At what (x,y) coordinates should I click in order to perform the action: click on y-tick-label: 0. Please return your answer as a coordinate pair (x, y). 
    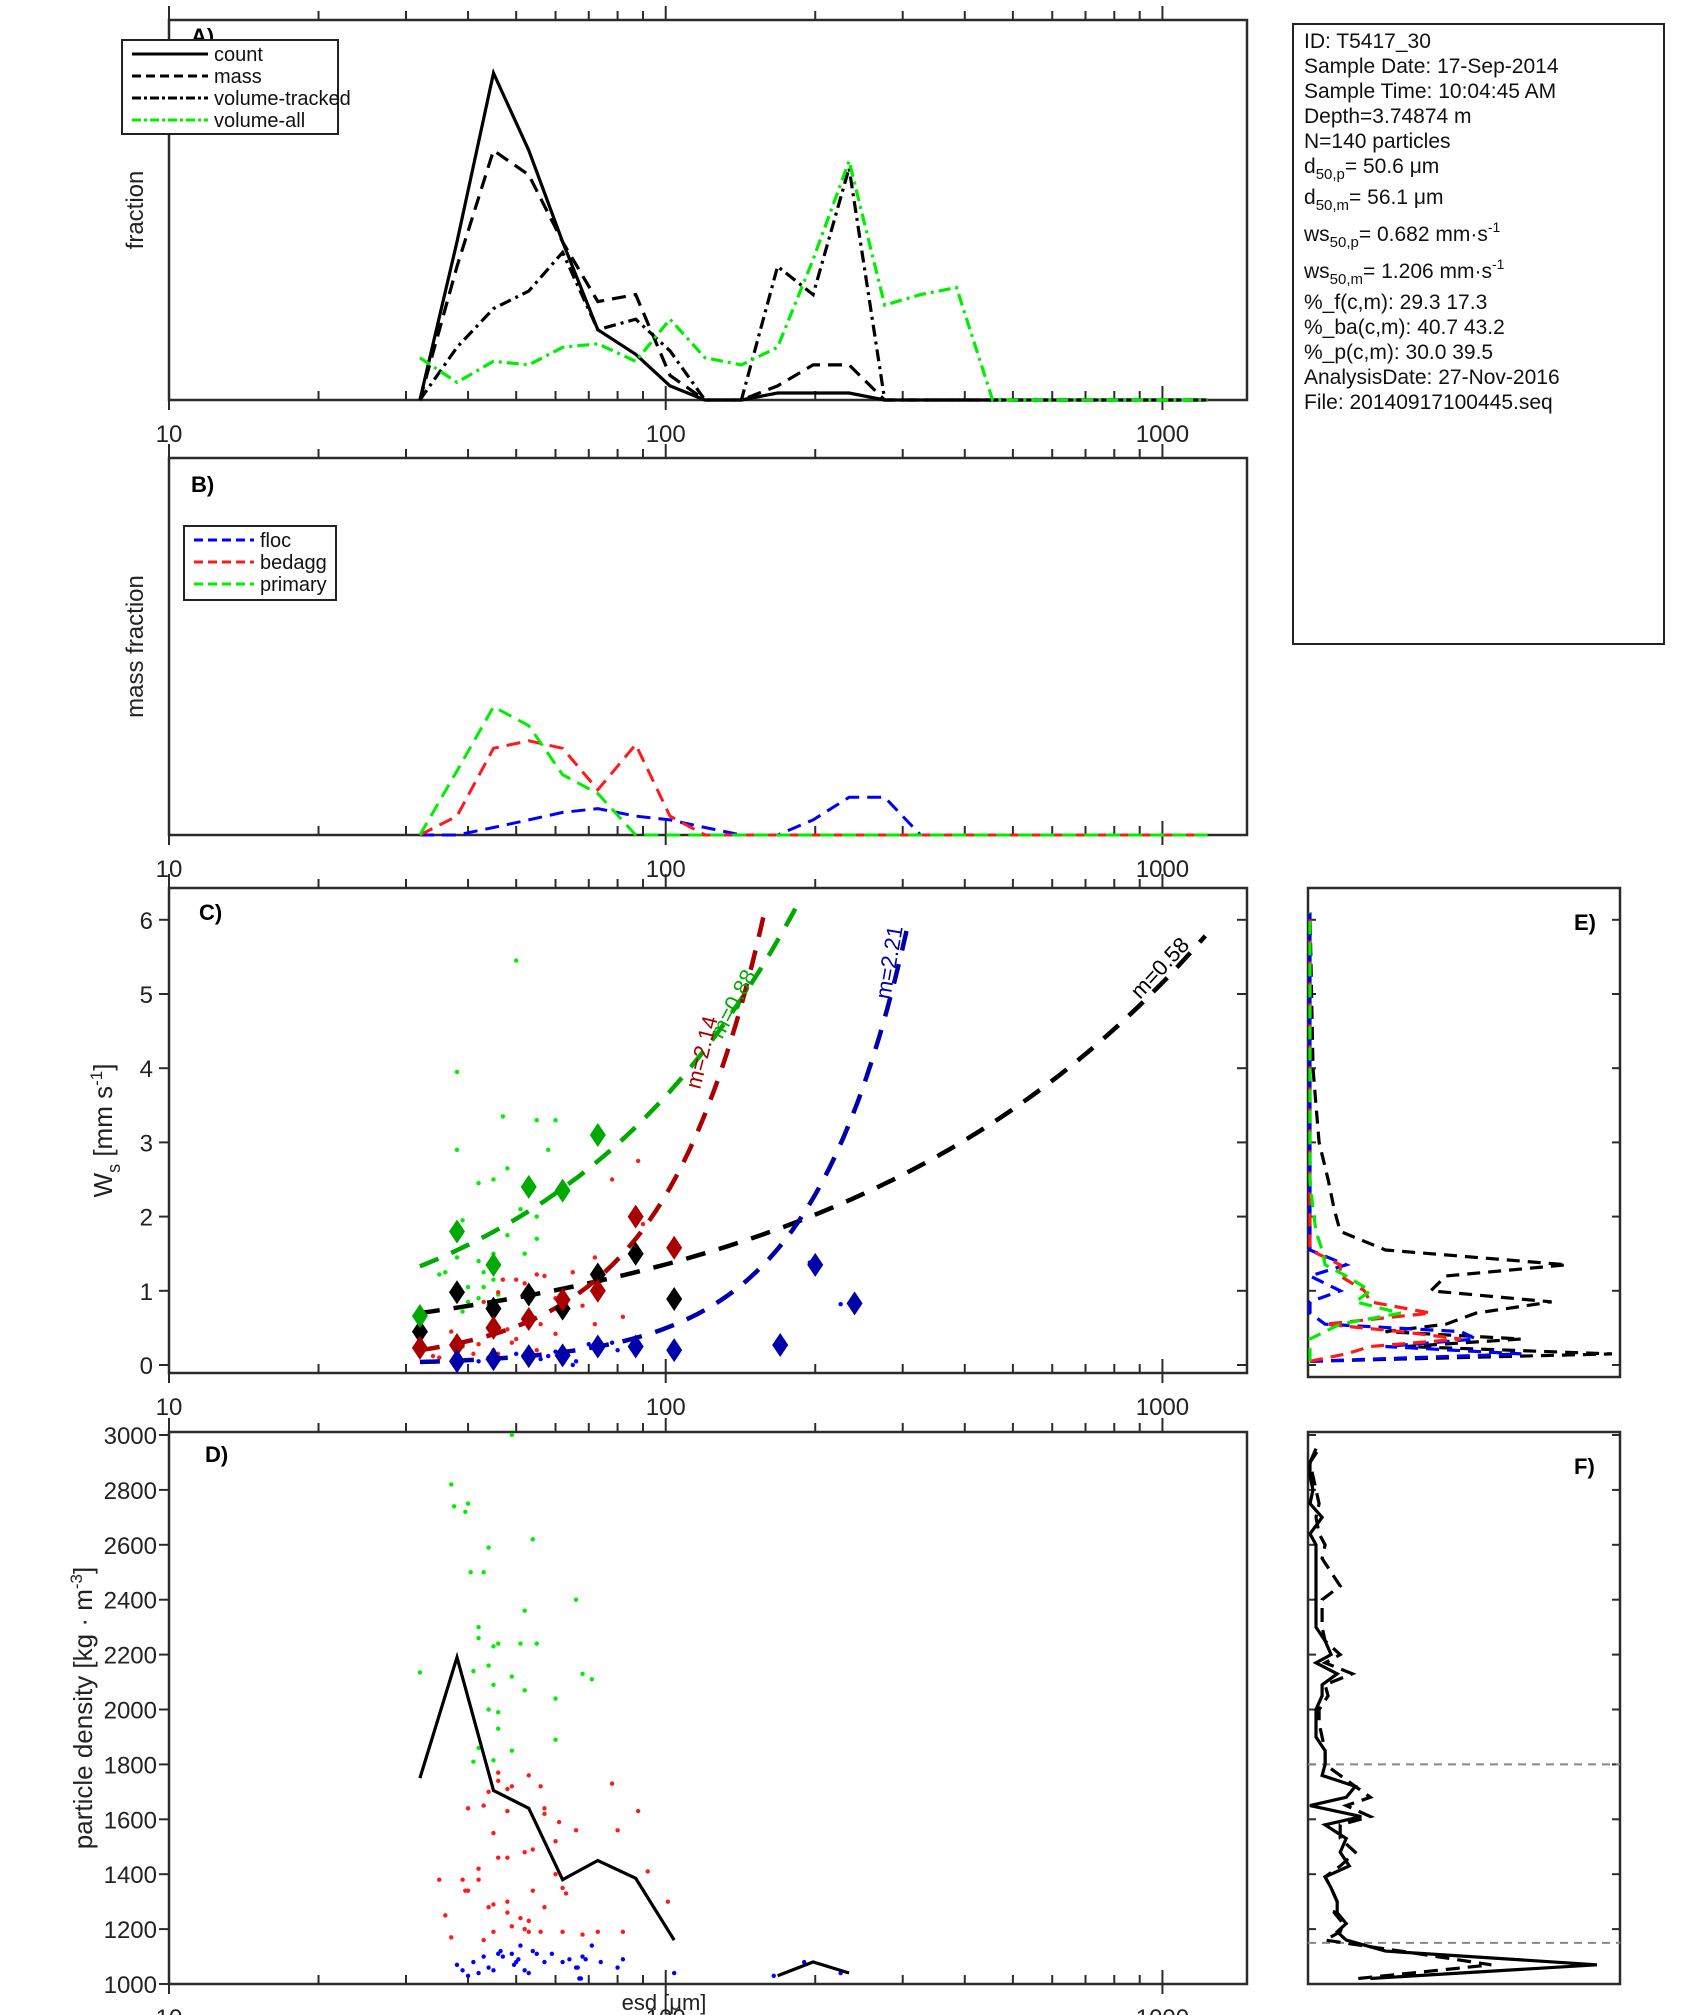
    Looking at the image, I should click on (146, 1366).